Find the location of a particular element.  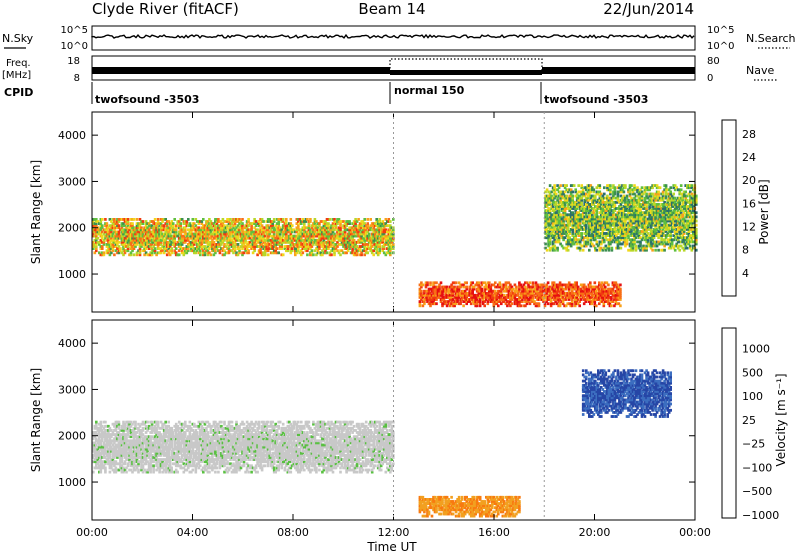

header-beam: Beam 14 is located at coordinates (391, 9).